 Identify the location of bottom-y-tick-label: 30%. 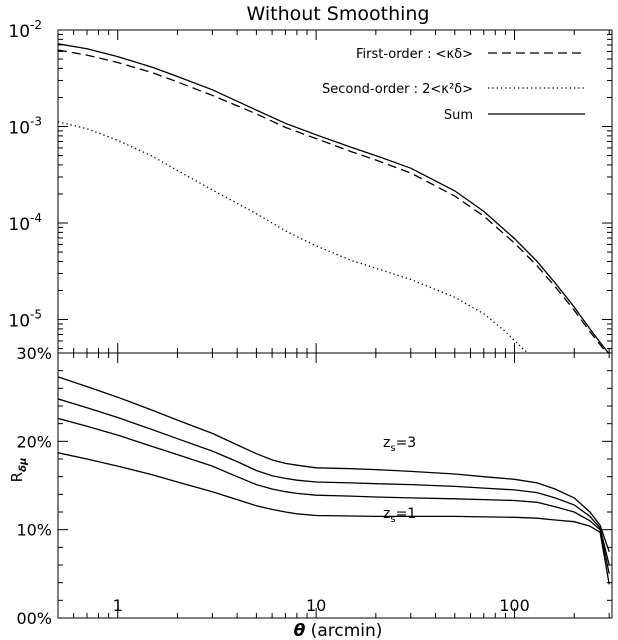
(34, 353).